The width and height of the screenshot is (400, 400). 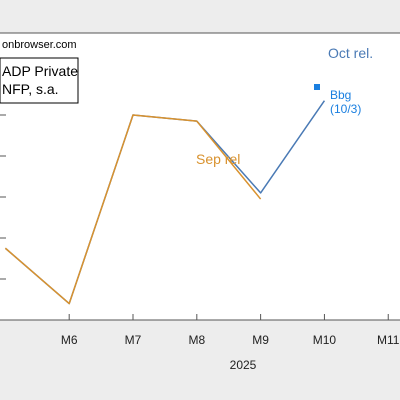 What do you see at coordinates (133, 340) in the screenshot?
I see `x-tick-label: M7` at bounding box center [133, 340].